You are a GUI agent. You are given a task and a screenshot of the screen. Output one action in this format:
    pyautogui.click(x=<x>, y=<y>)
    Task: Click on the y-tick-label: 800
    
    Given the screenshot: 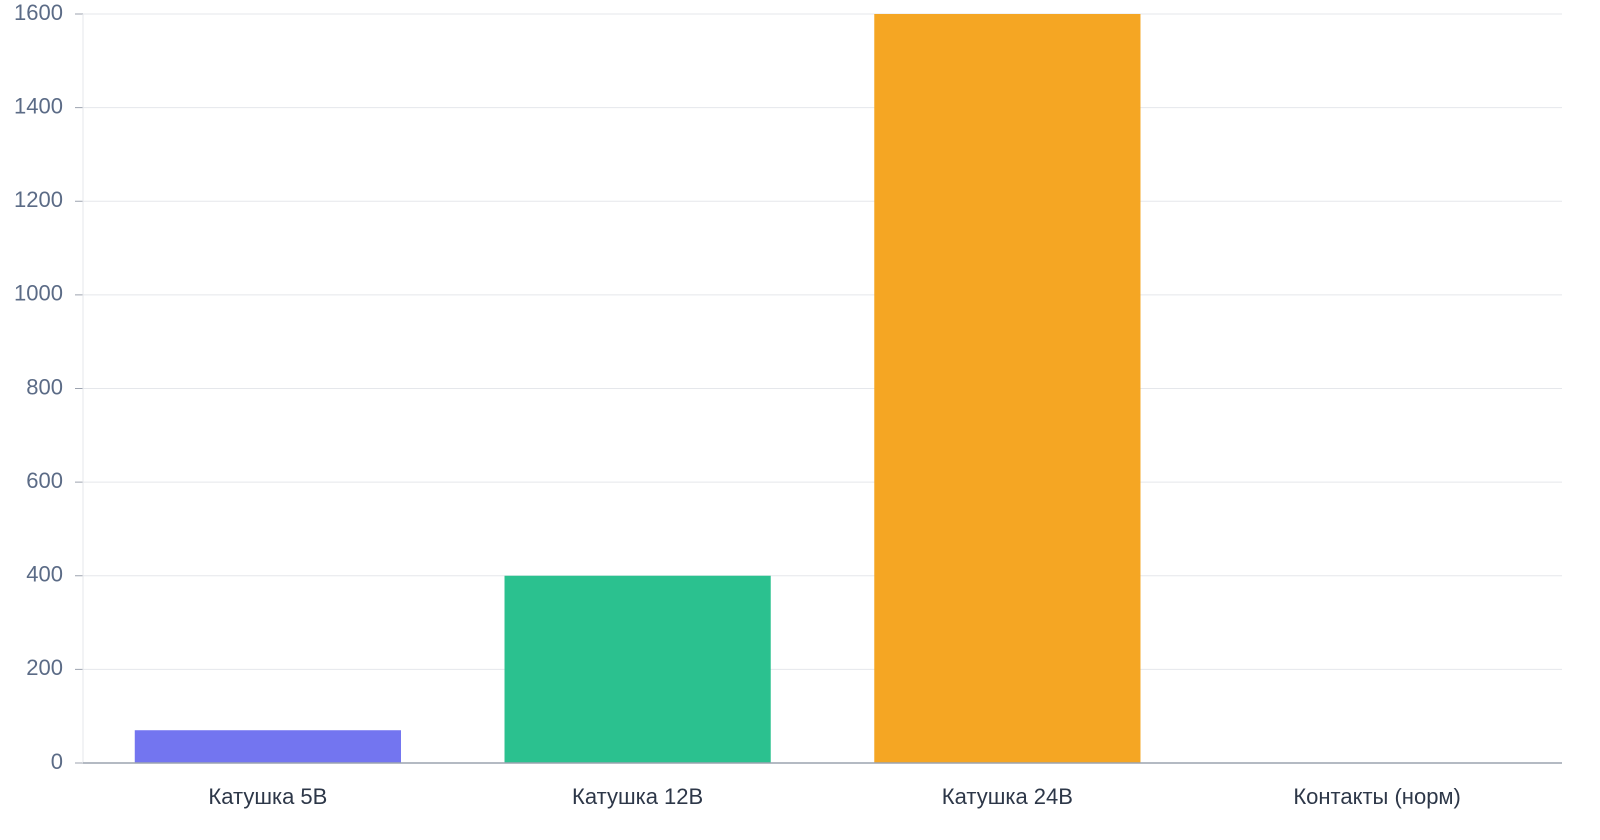 What is the action you would take?
    pyautogui.click(x=44, y=386)
    